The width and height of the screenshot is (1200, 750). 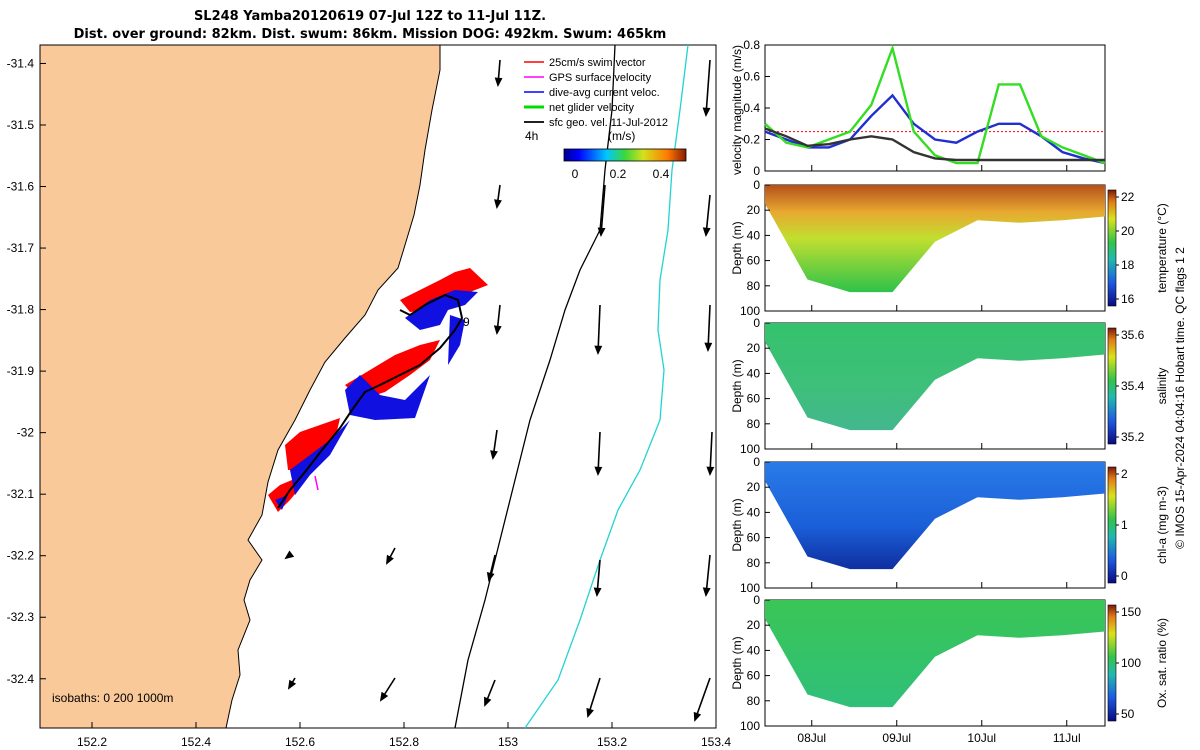 I want to click on y-tick-label: -31.6, so click(x=21, y=187).